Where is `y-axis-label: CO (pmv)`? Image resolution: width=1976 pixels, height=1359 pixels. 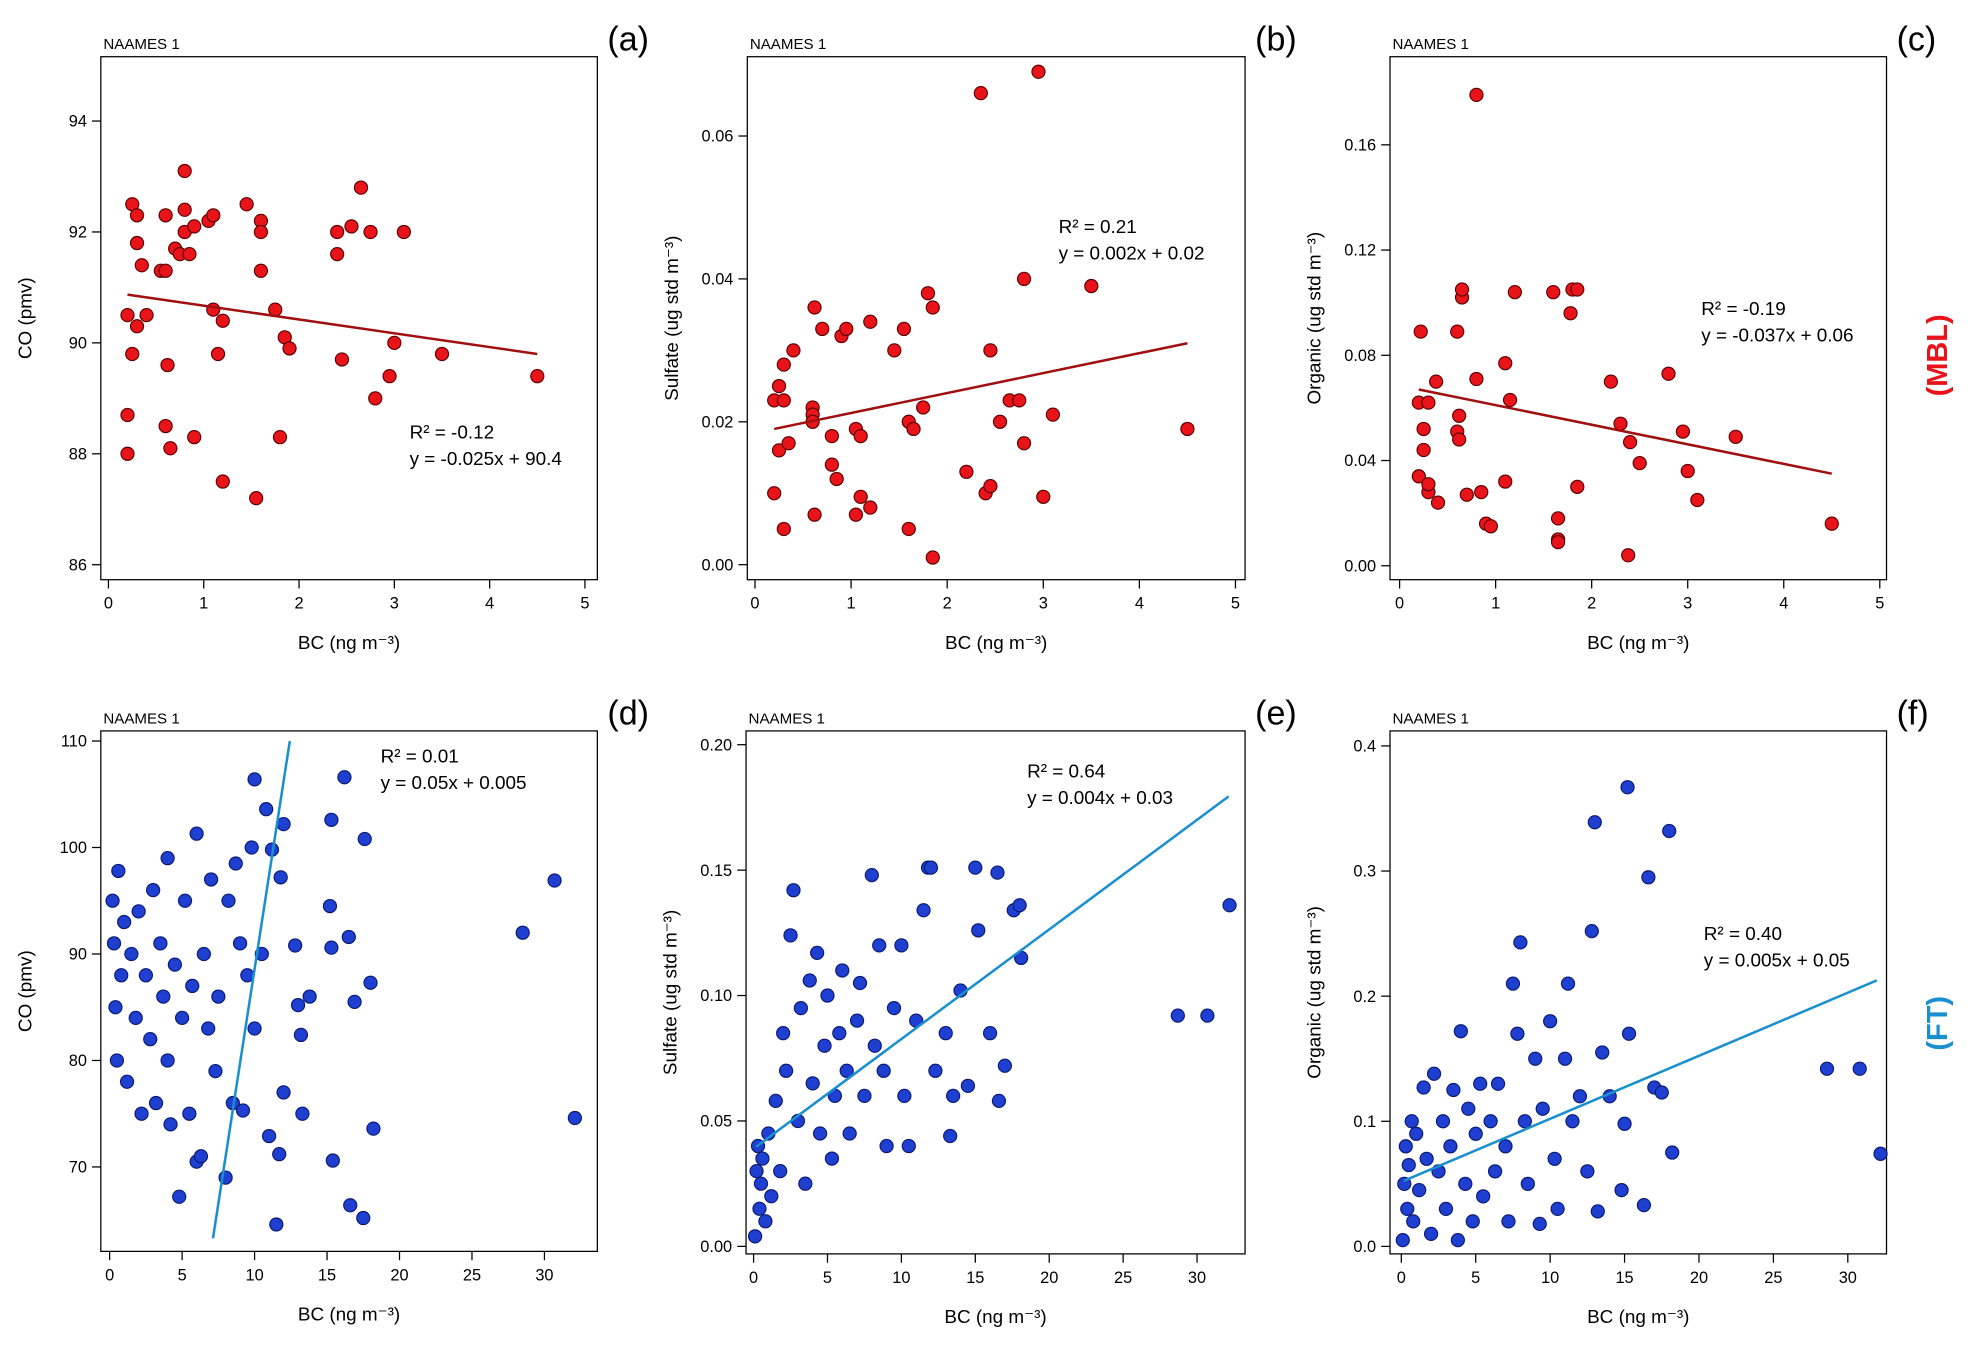 y-axis-label: CO (pmv) is located at coordinates (26, 991).